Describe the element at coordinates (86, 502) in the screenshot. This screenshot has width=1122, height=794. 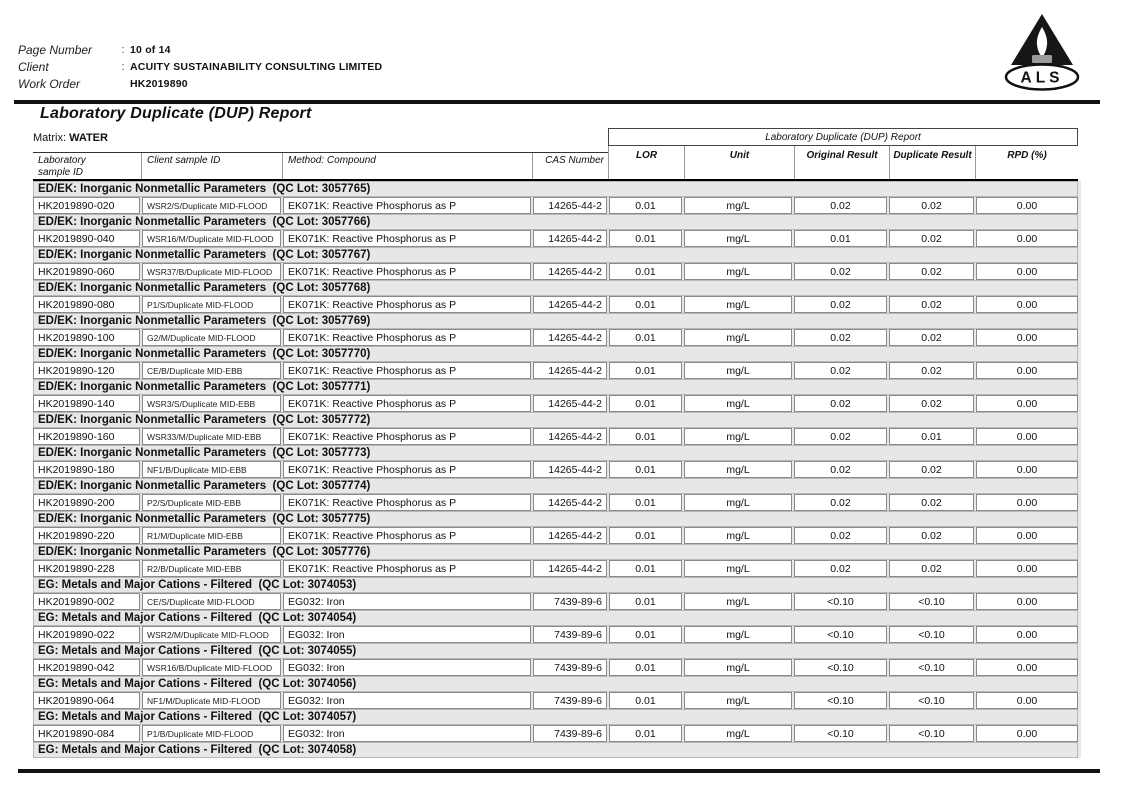
I see `cell-lab: HK2019890-200` at that location.